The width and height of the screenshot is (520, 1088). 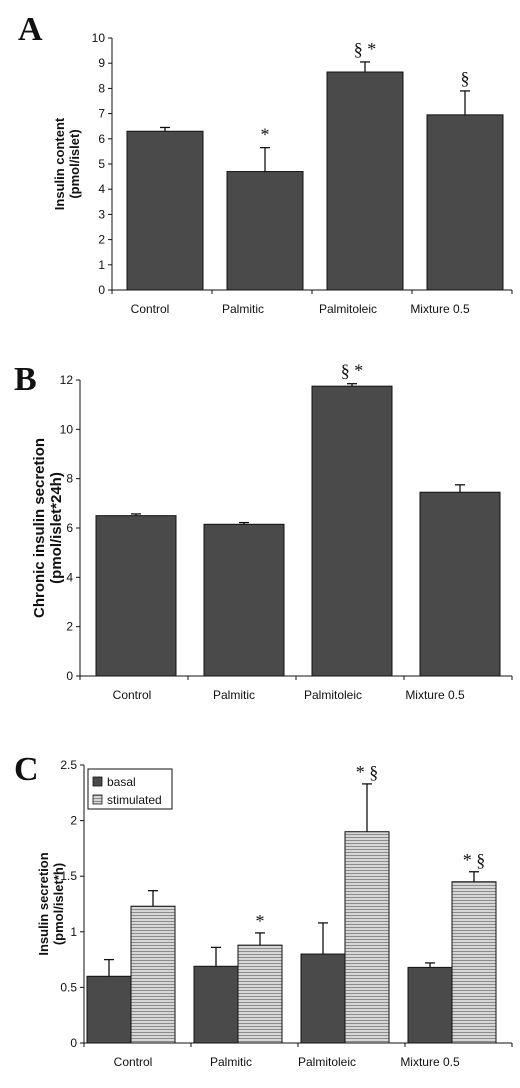 I want to click on panel-letter: B, so click(x=25, y=379).